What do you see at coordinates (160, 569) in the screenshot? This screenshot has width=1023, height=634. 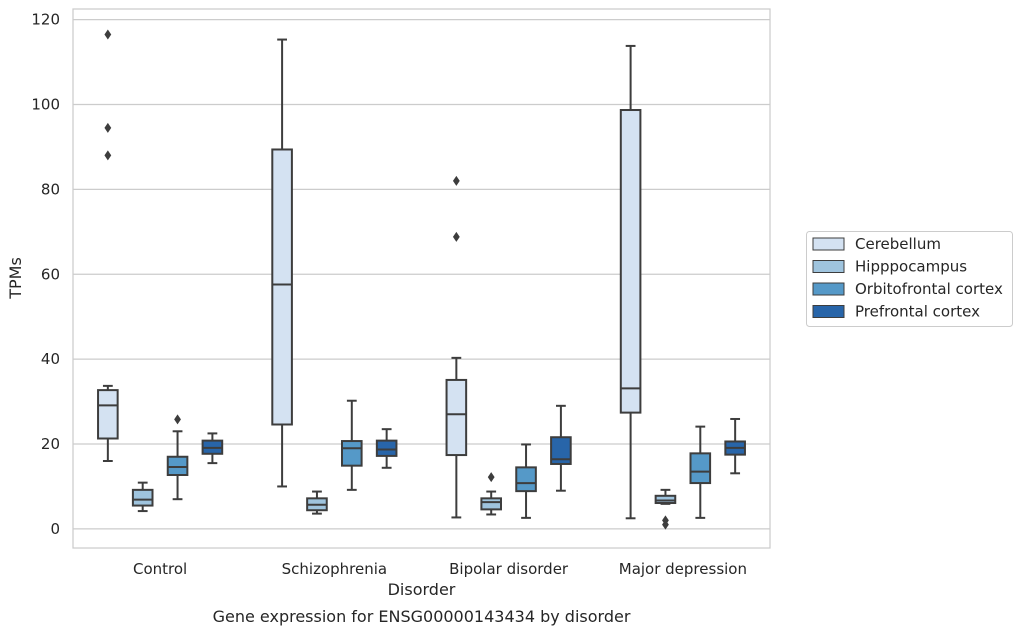 I see `x-tick-label: Control` at bounding box center [160, 569].